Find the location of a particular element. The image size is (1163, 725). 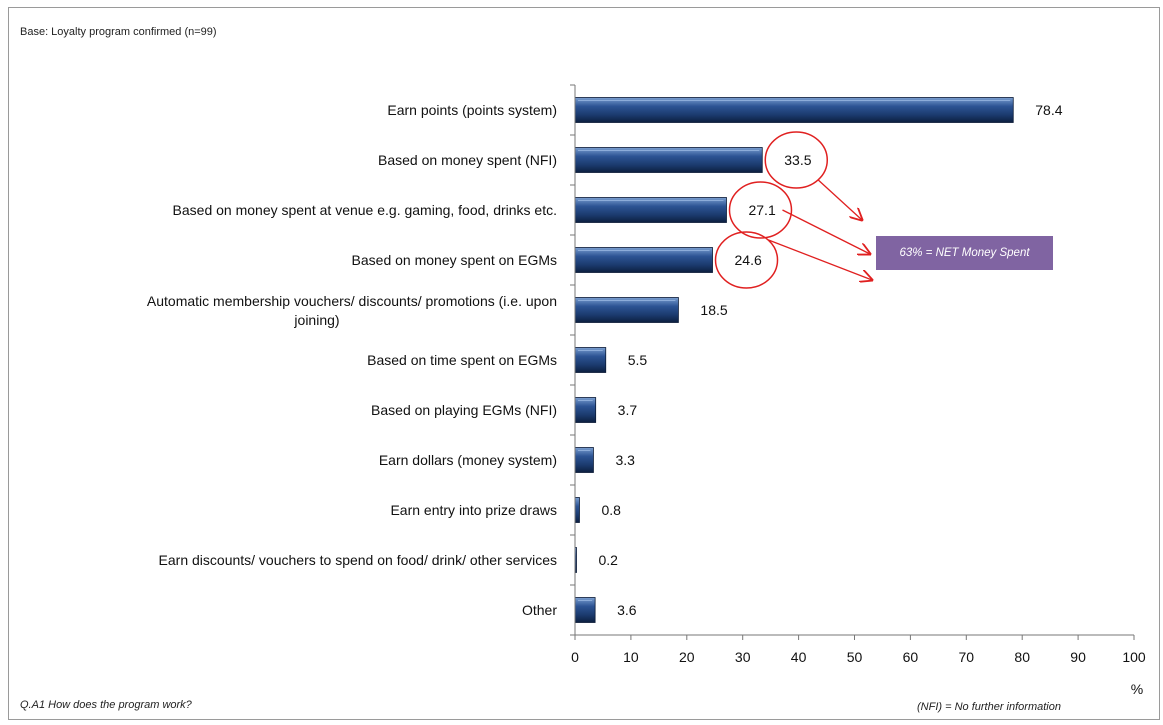

category-label-line-1-0: Based on money spent (NFI) is located at coordinates (467, 160).